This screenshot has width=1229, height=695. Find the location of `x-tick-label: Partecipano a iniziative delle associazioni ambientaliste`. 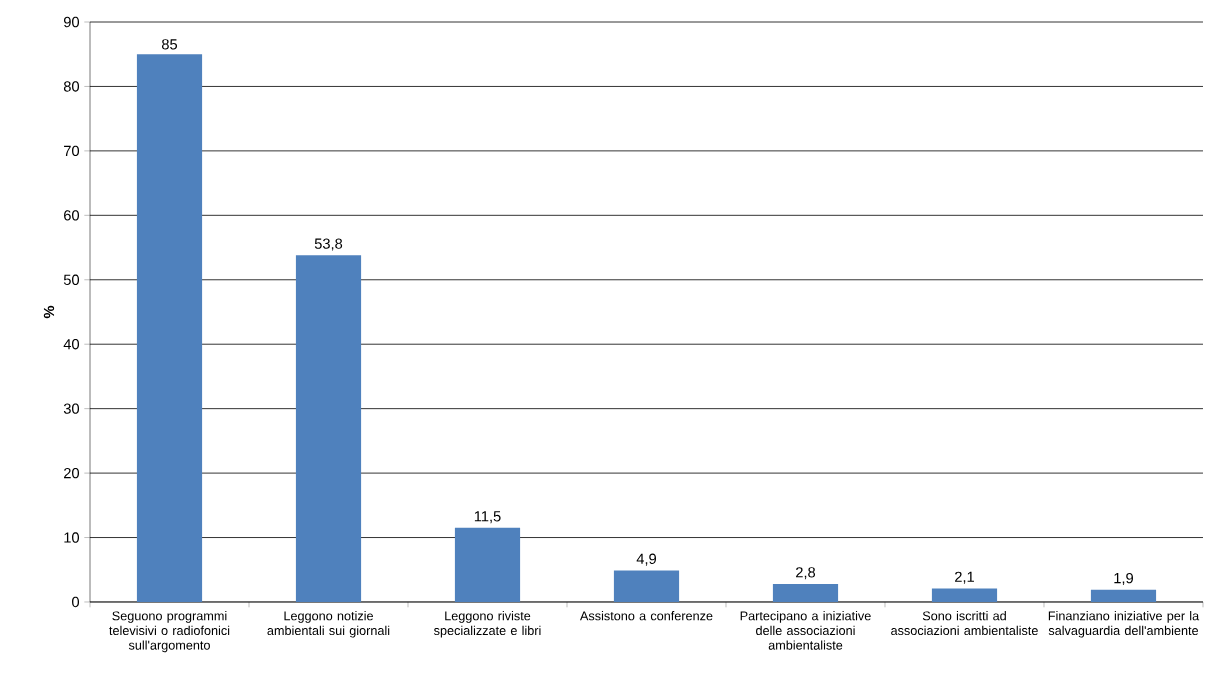

x-tick-label: Partecipano a iniziative delle associazioni ambientaliste is located at coordinates (805, 630).